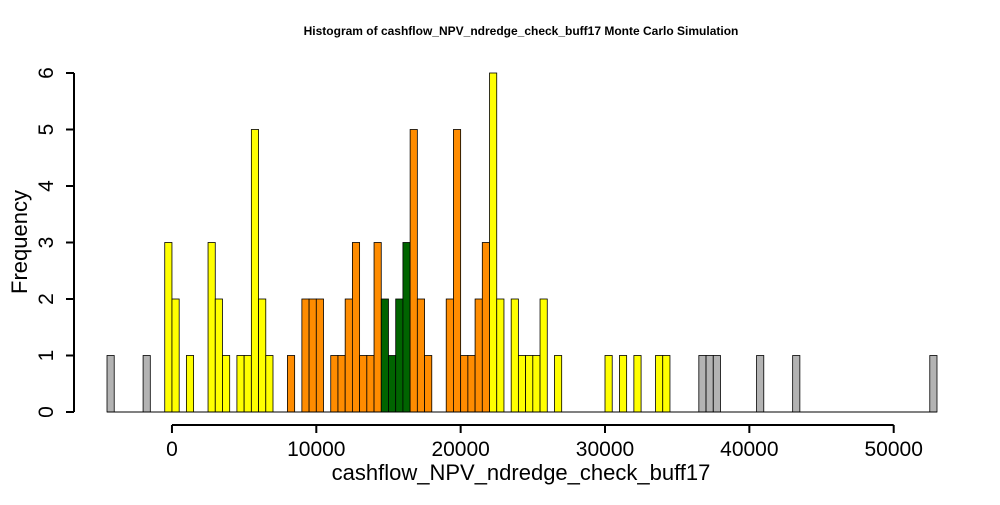 Image resolution: width=1000 pixels, height=505 pixels. What do you see at coordinates (460, 449) in the screenshot?
I see `x-tick-label: 20000` at bounding box center [460, 449].